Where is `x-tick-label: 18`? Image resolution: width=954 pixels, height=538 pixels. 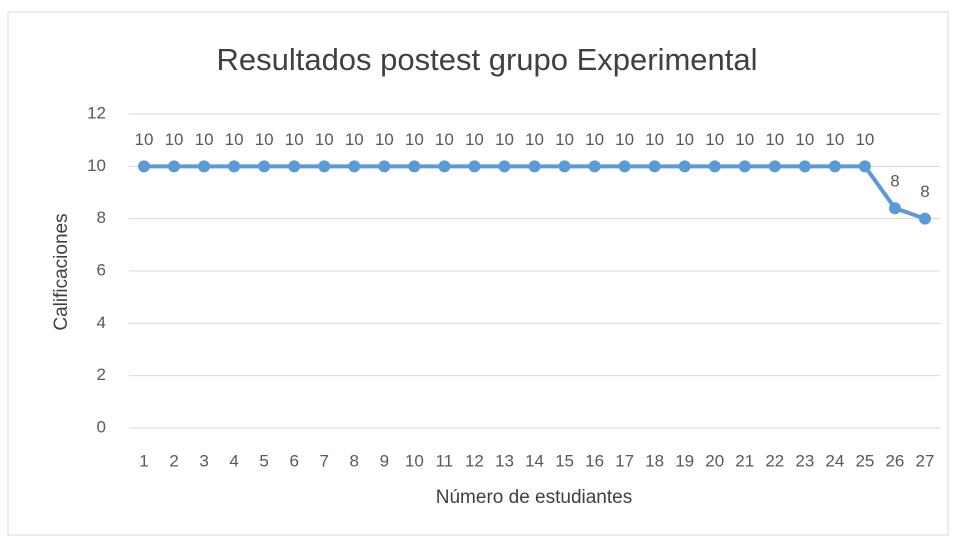
x-tick-label: 18 is located at coordinates (654, 460).